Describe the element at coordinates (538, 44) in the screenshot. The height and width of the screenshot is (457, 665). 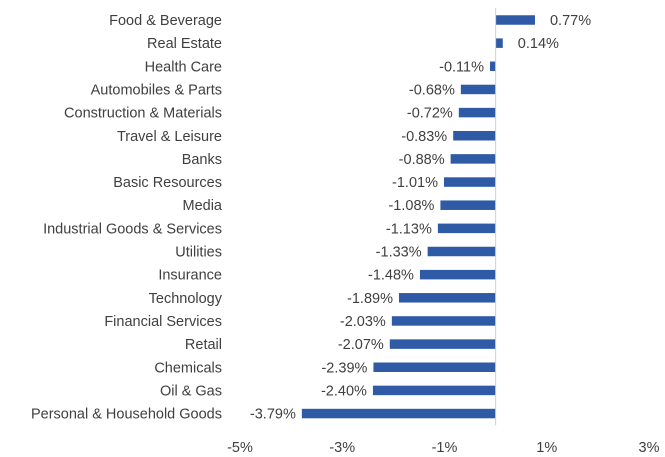
I see `data-label: 0.14%` at that location.